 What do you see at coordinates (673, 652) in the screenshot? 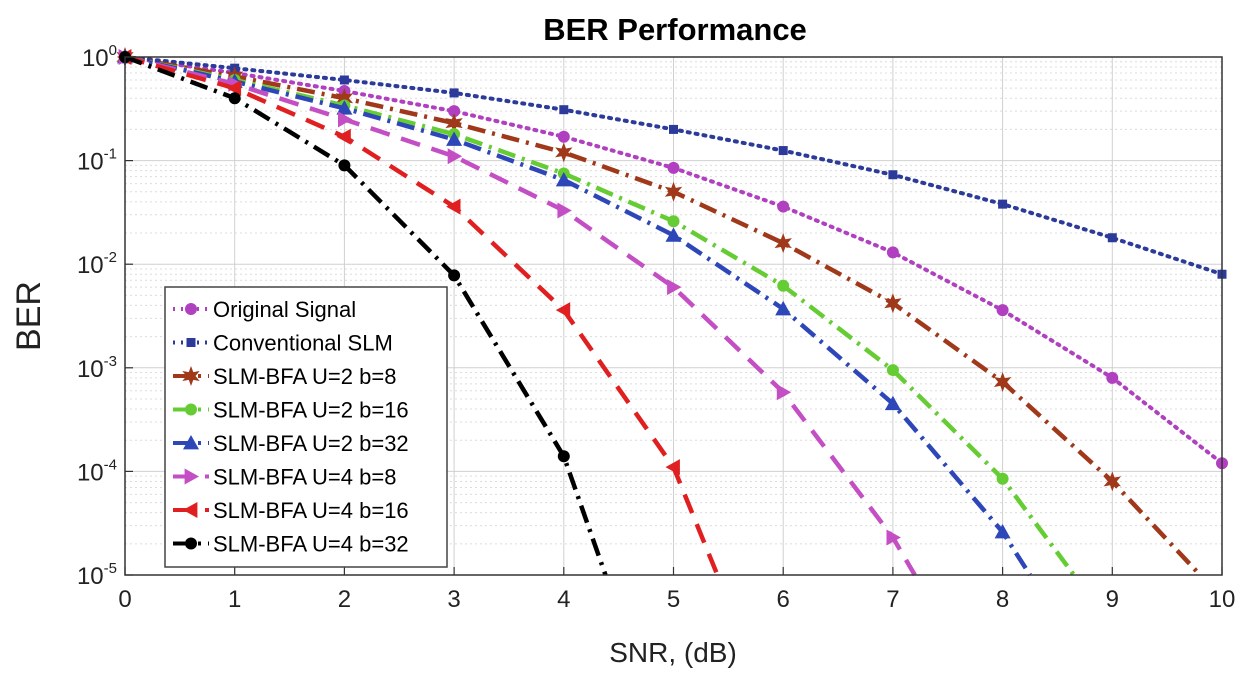
I see `x-axis-label: SNR, (dB)` at bounding box center [673, 652].